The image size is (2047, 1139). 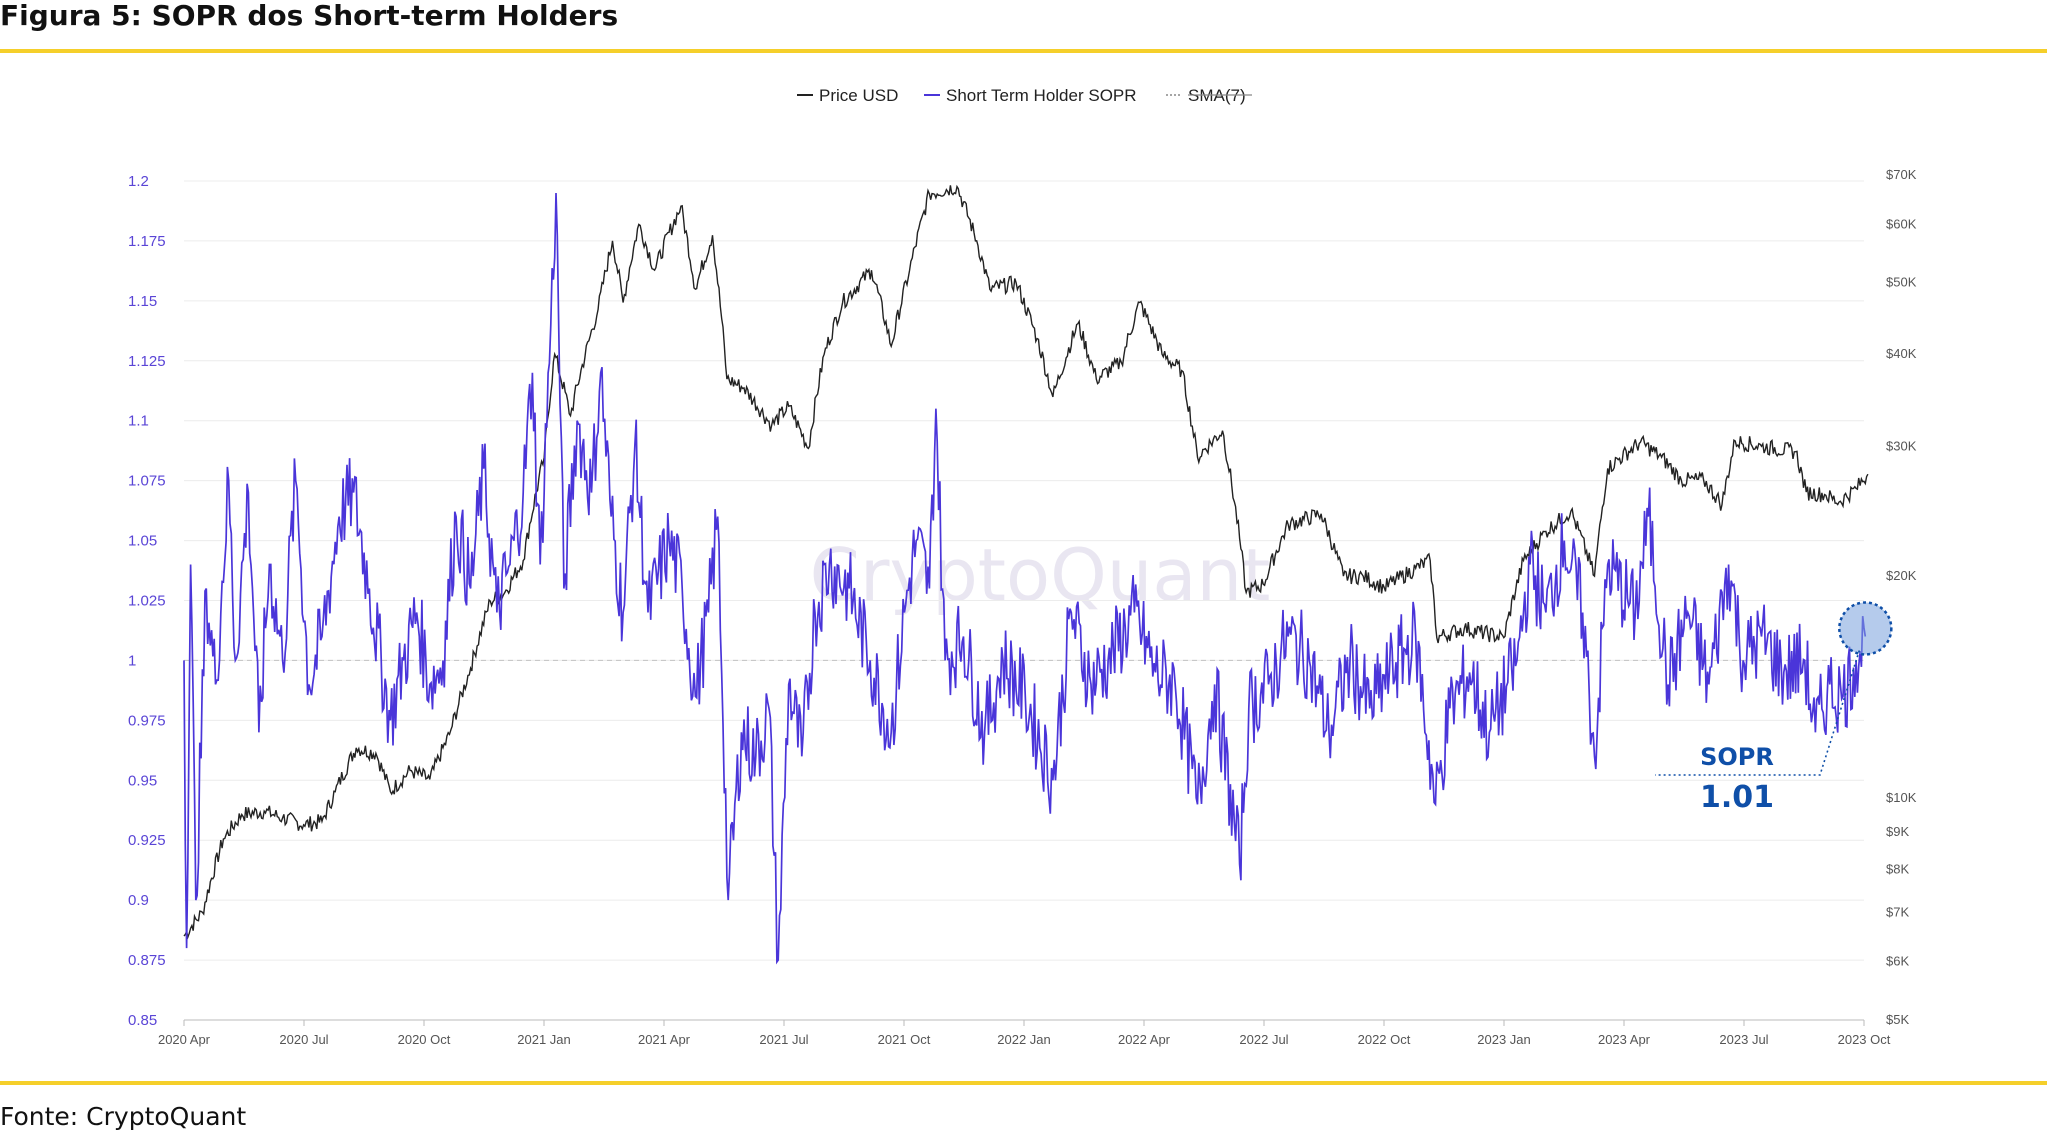 I want to click on left-tick-label: 0.975, so click(x=147, y=720).